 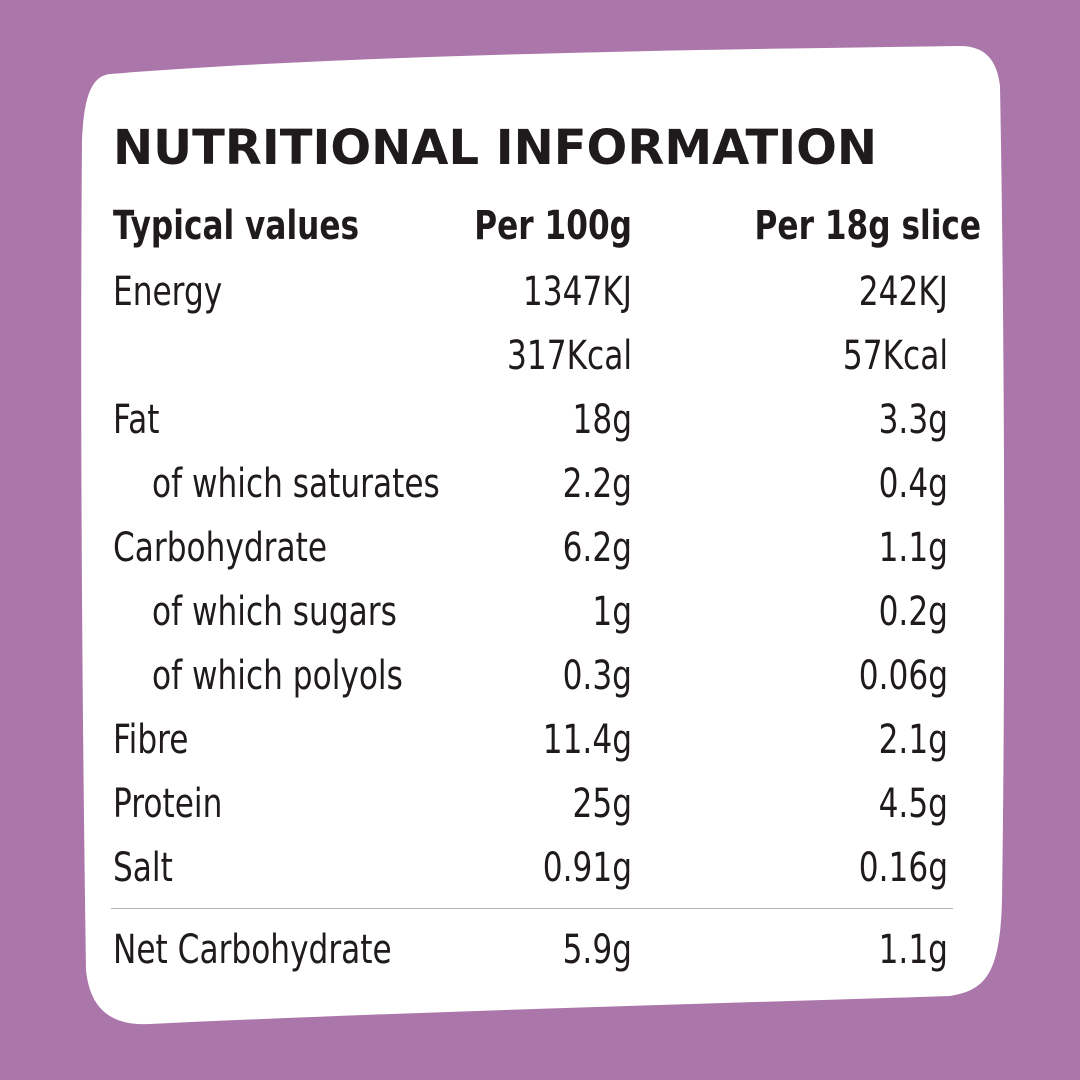 What do you see at coordinates (868, 226) in the screenshot?
I see `header-per-slice: Per 18g slice` at bounding box center [868, 226].